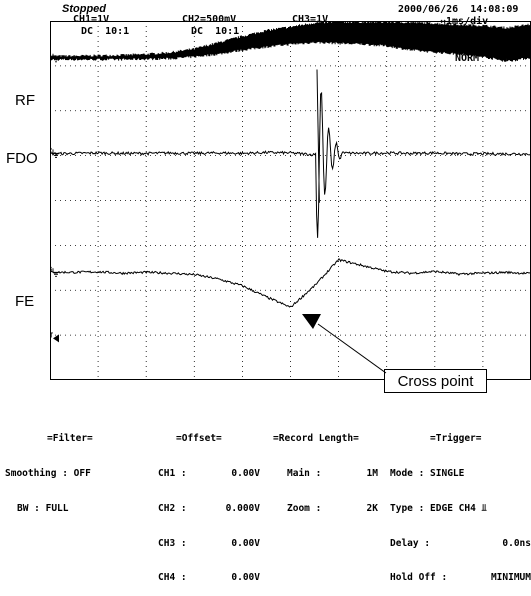  Describe the element at coordinates (172, 473) in the screenshot. I see `offset-ch: CH1 :` at that location.